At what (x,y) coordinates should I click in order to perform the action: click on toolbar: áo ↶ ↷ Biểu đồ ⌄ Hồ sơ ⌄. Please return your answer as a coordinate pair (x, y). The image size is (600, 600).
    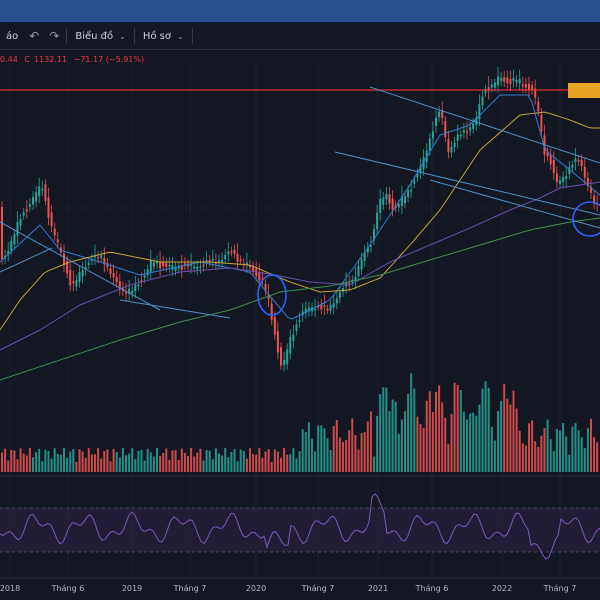
    Looking at the image, I should click on (300, 36).